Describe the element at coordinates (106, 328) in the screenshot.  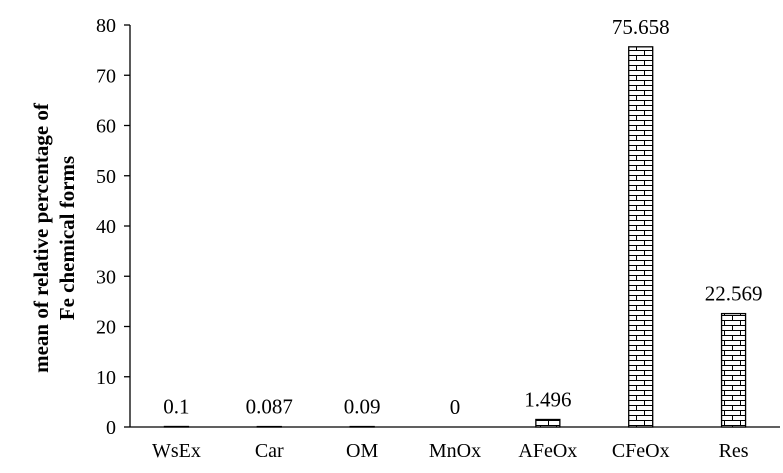
I see `y-tick-label-2: 20` at that location.